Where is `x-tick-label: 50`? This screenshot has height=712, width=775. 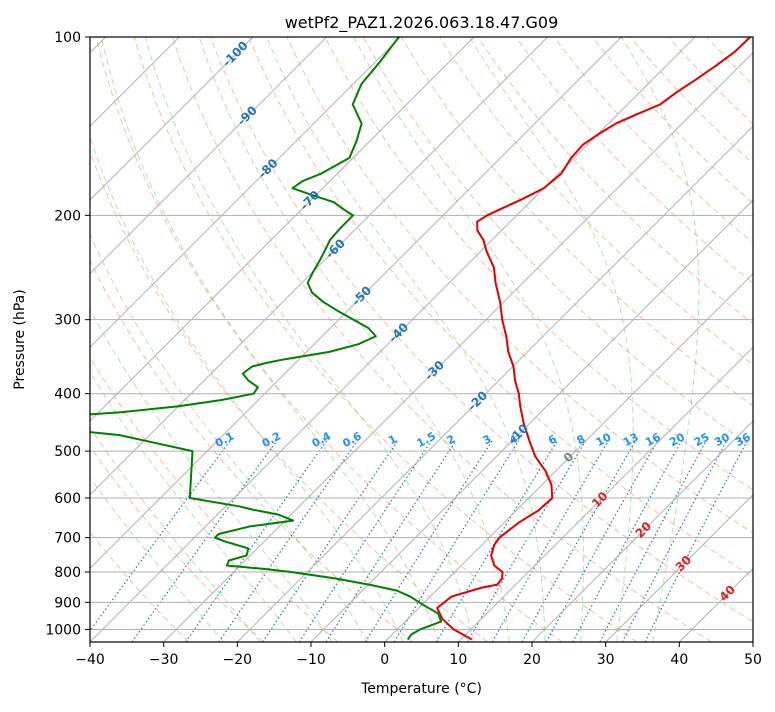
x-tick-label: 50 is located at coordinates (753, 660).